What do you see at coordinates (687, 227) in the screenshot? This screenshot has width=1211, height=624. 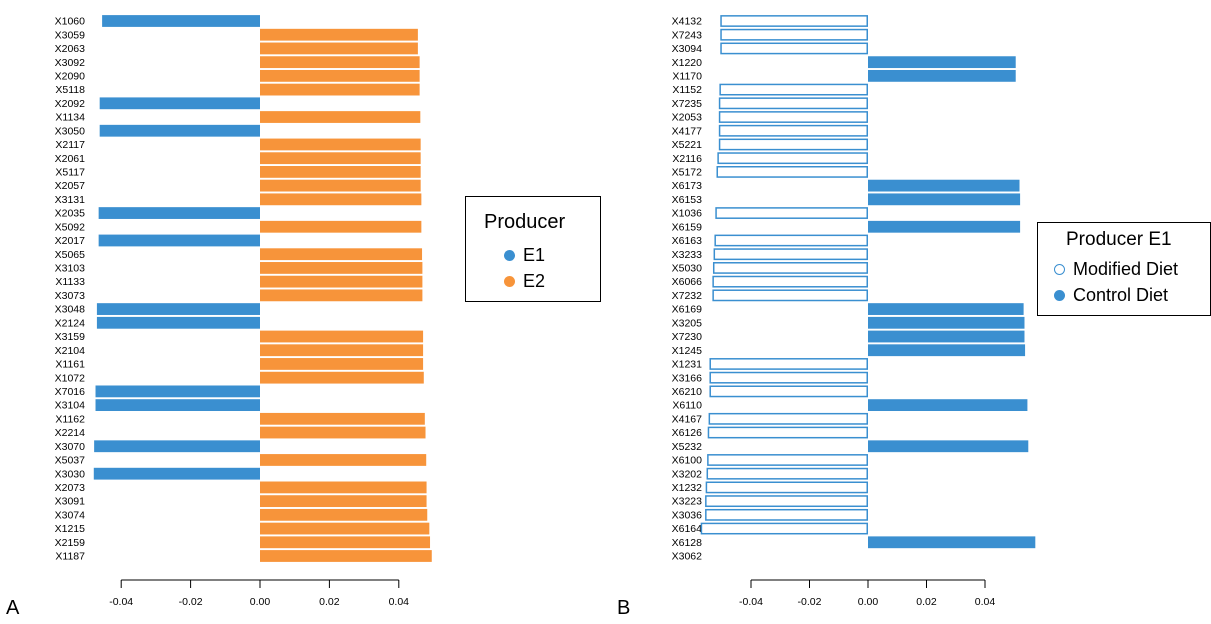 I see `category-label: X6159` at bounding box center [687, 227].